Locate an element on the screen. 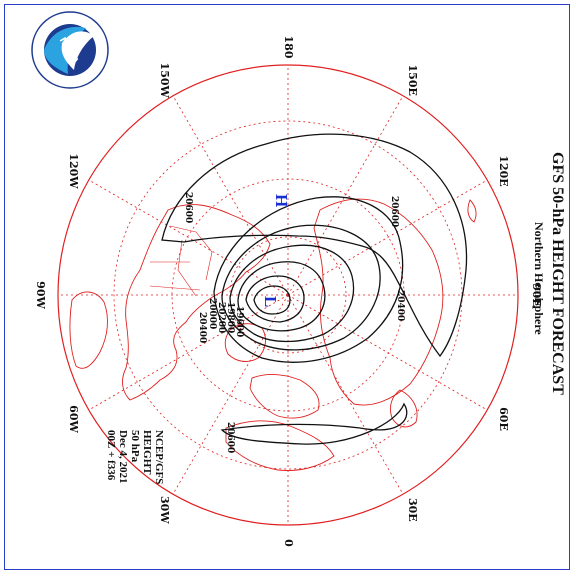 Image resolution: width=576 pixels, height=576 pixels. longitude-label: 150E is located at coordinates (412, 80).